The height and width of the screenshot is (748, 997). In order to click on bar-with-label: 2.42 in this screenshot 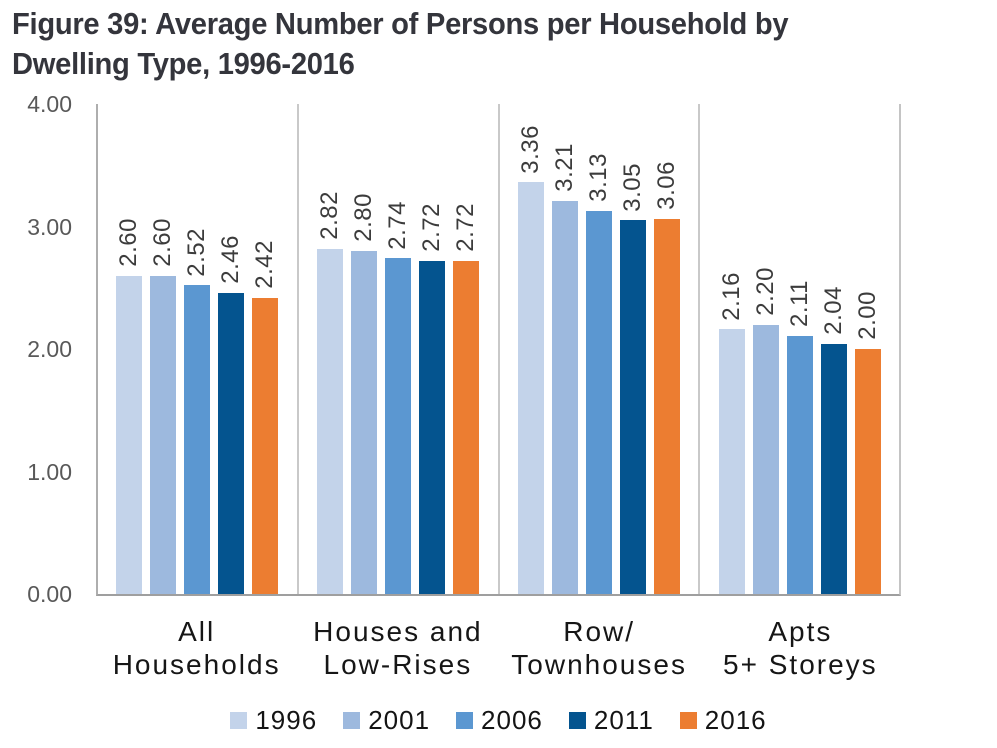, I will do `click(265, 416)`.